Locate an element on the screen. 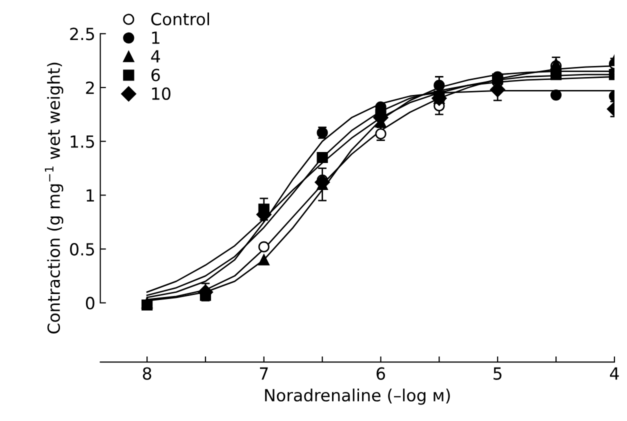 This screenshot has height=421, width=627. legend-label: Control is located at coordinates (180, 19).